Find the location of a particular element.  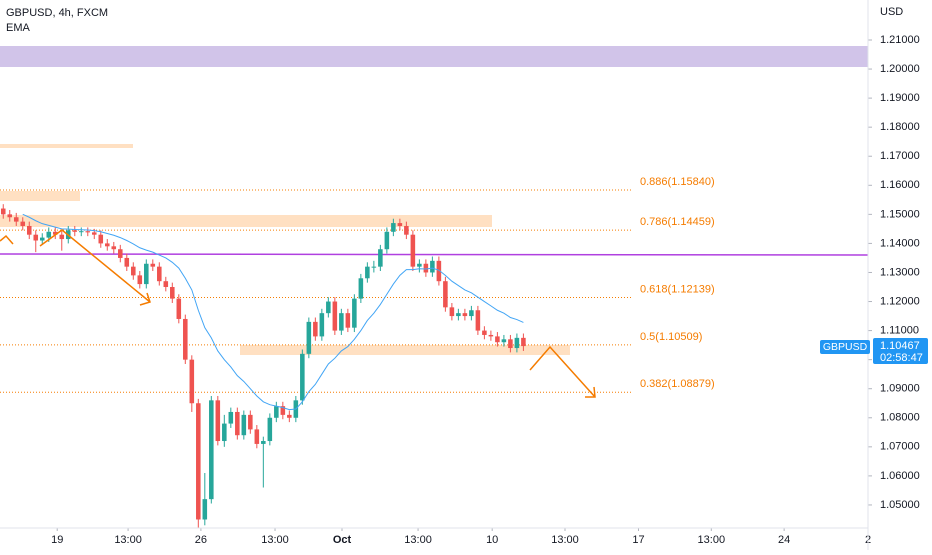

y-tick-label: 1.07000 is located at coordinates (900, 447).